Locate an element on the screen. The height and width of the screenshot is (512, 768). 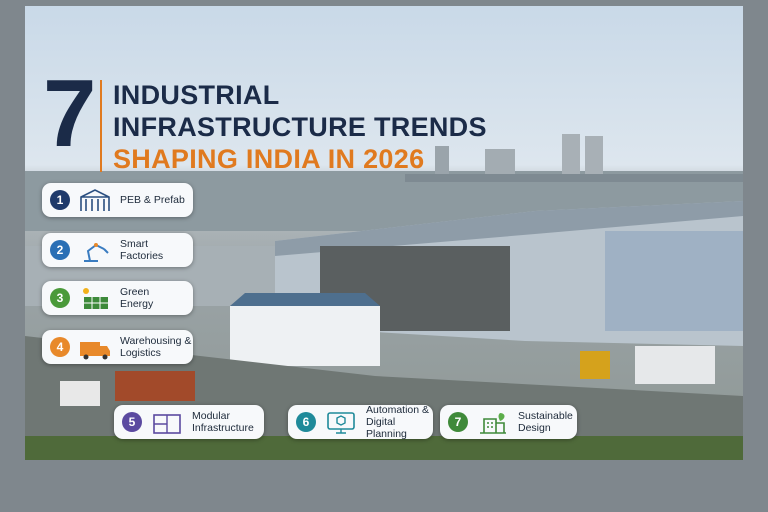
trend-label: Sustainable Design is located at coordinates (545, 422).